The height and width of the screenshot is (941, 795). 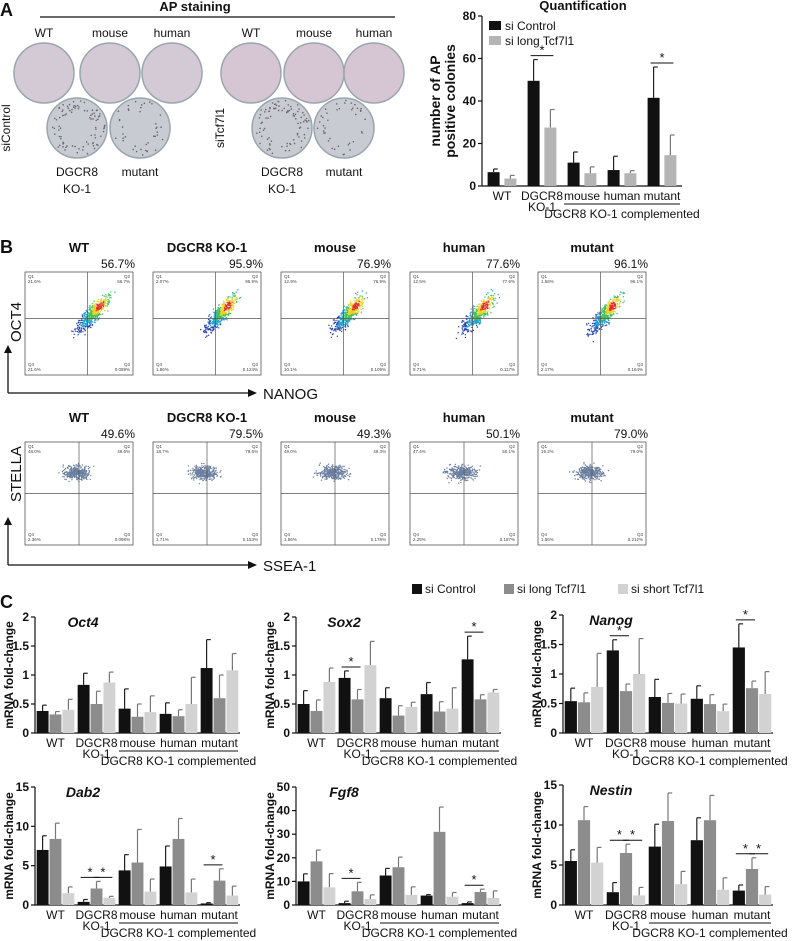 What do you see at coordinates (631, 434) in the screenshot?
I see `flow-q2-percent: 79.0%` at bounding box center [631, 434].